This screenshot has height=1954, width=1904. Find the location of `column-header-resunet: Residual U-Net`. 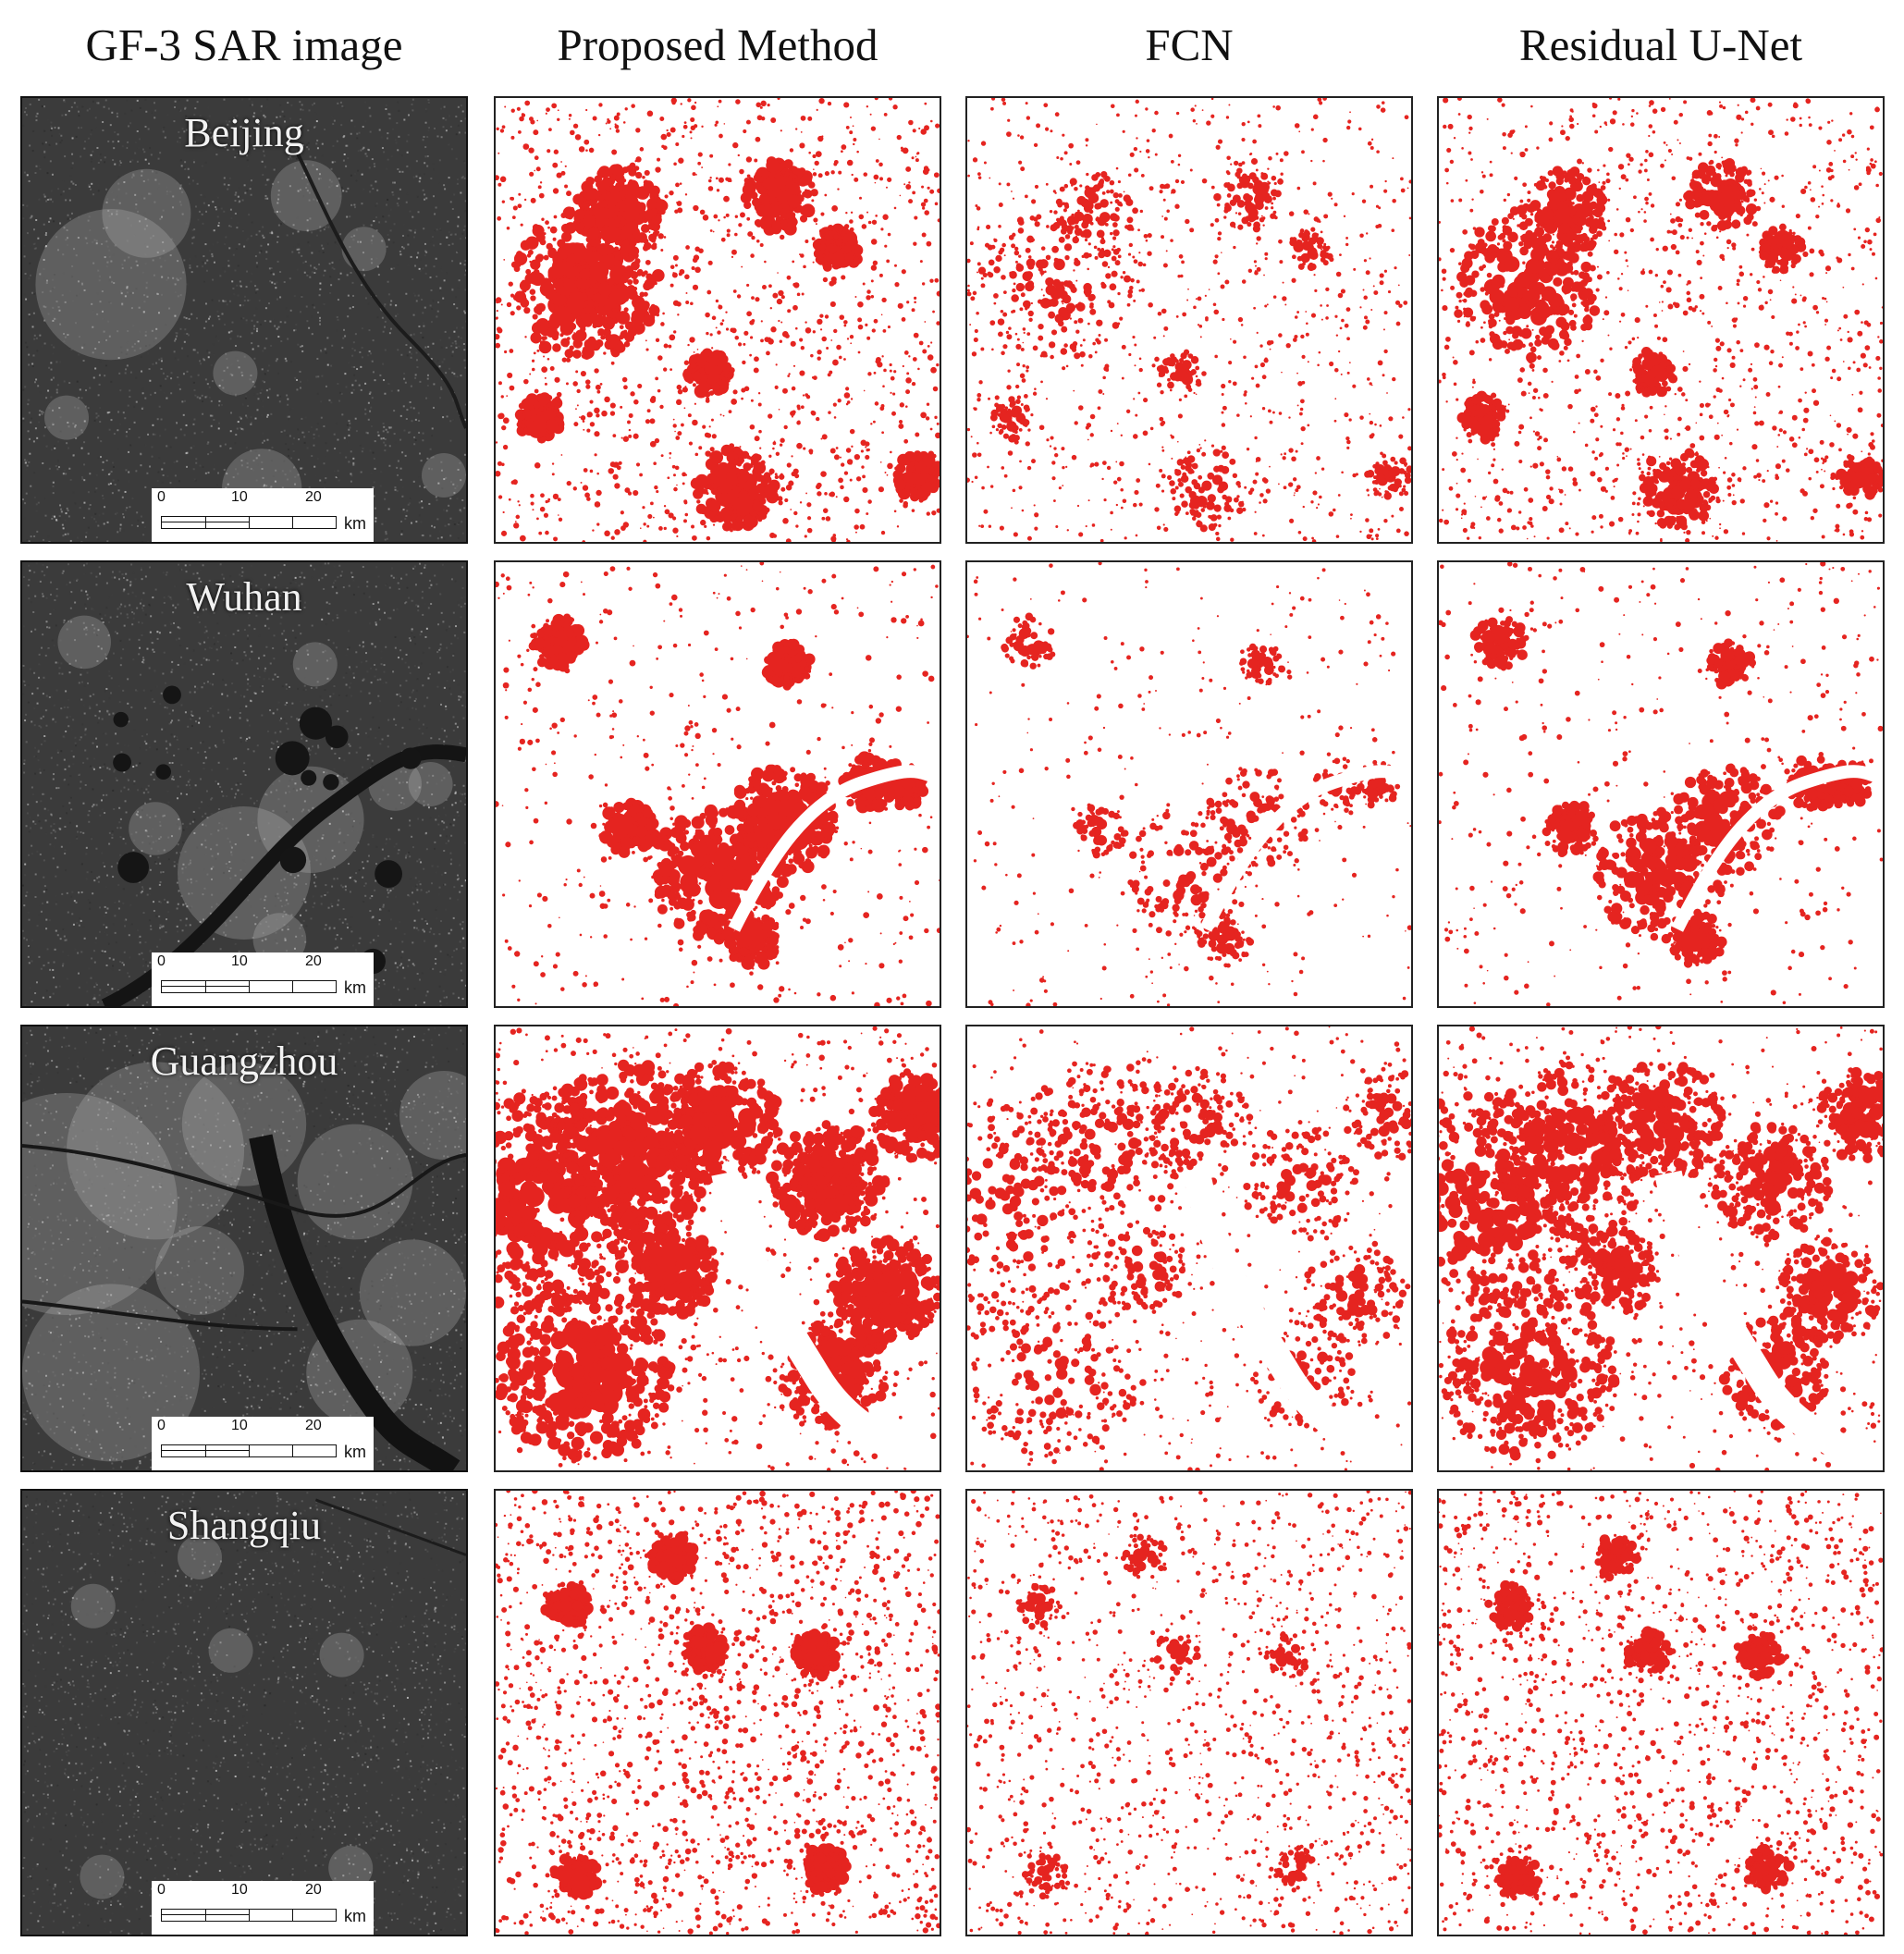

column-header-resunet: Residual U-Net is located at coordinates (1661, 45).